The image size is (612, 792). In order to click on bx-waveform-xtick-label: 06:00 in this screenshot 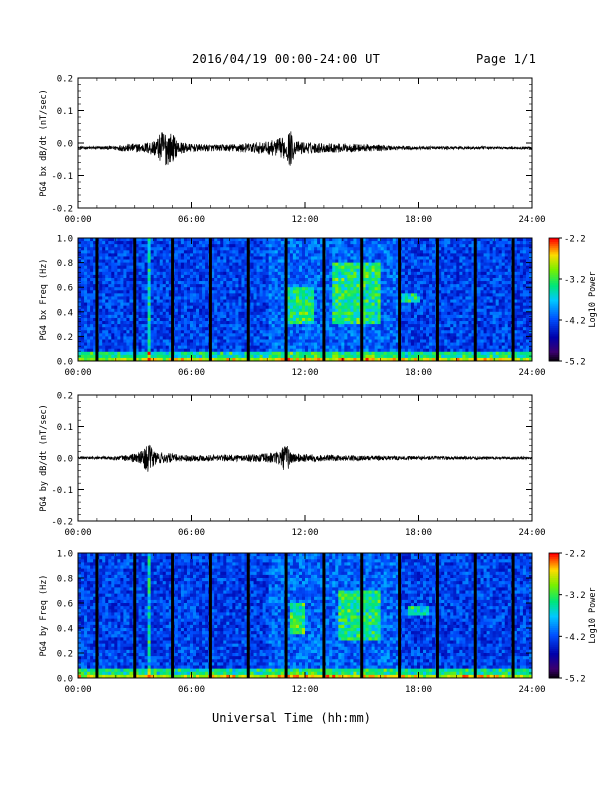, I will do `click(191, 220)`.